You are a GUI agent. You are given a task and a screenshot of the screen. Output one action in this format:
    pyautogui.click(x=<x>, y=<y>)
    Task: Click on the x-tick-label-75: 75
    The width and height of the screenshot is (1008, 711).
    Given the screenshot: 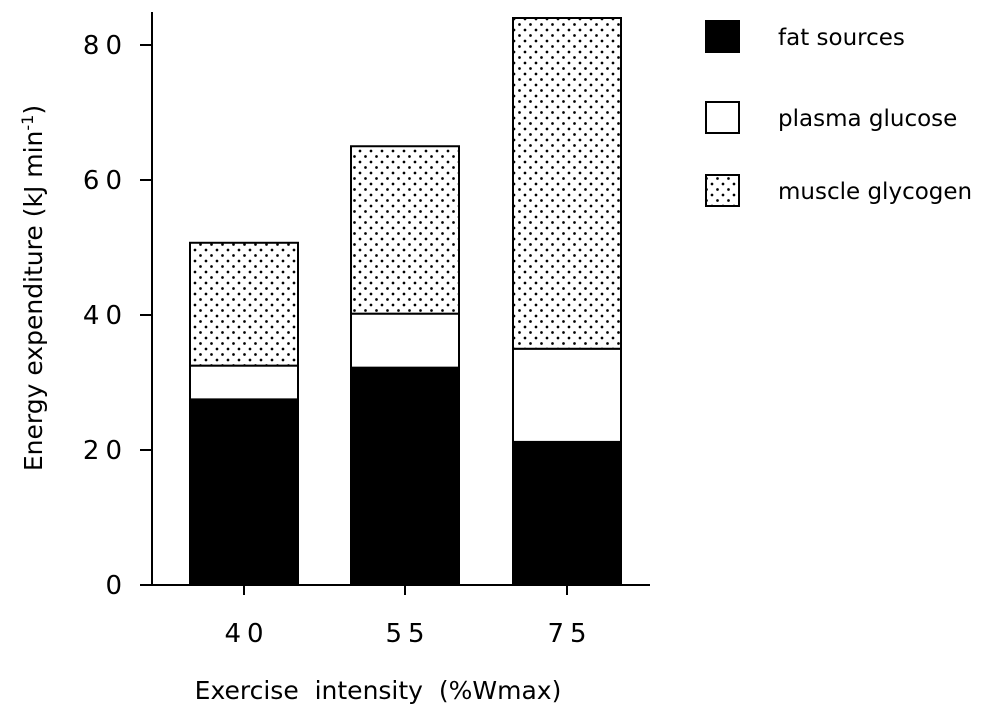 What is the action you would take?
    pyautogui.click(x=569, y=634)
    